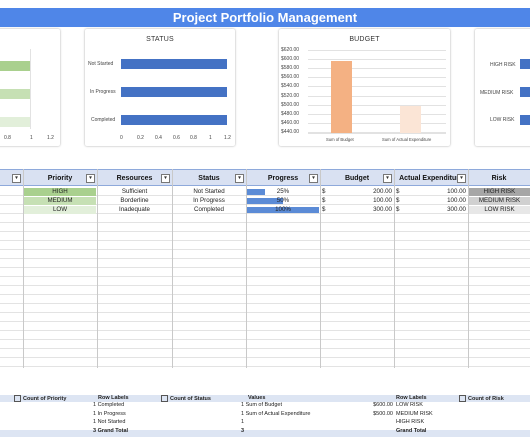 Image resolution: width=530 pixels, height=442 pixels. Describe the element at coordinates (481, 399) in the screenshot. I see `pivot-count-risk-header: Count of Risk` at that location.